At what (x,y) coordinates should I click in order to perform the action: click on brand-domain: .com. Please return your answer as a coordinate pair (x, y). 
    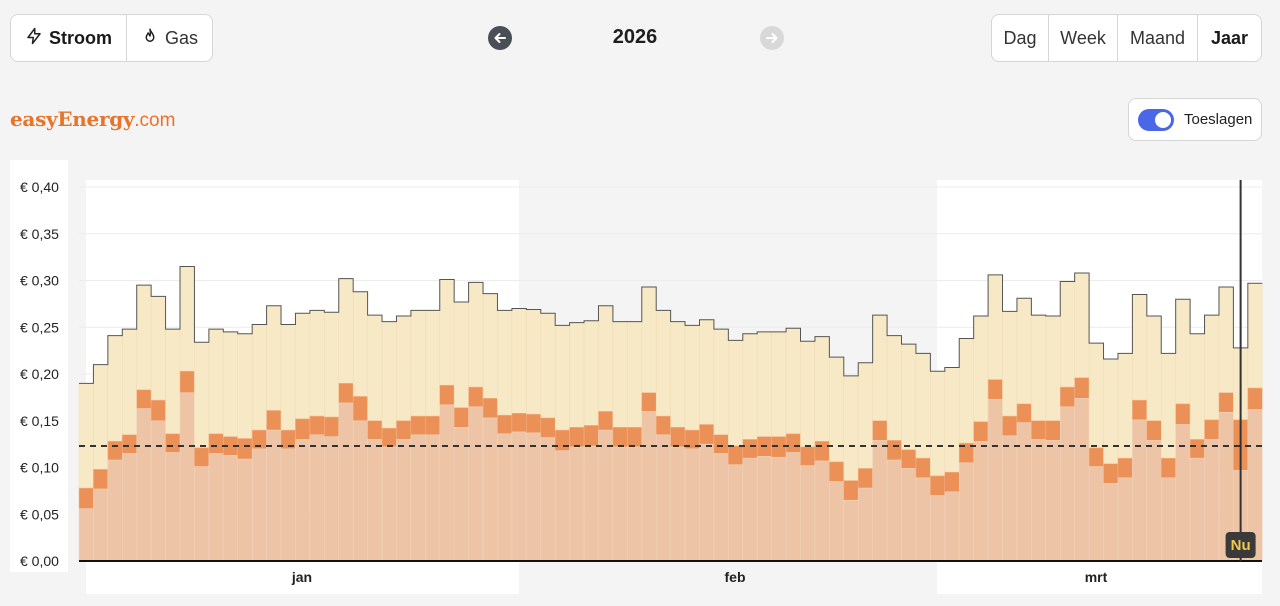
    Looking at the image, I should click on (155, 120).